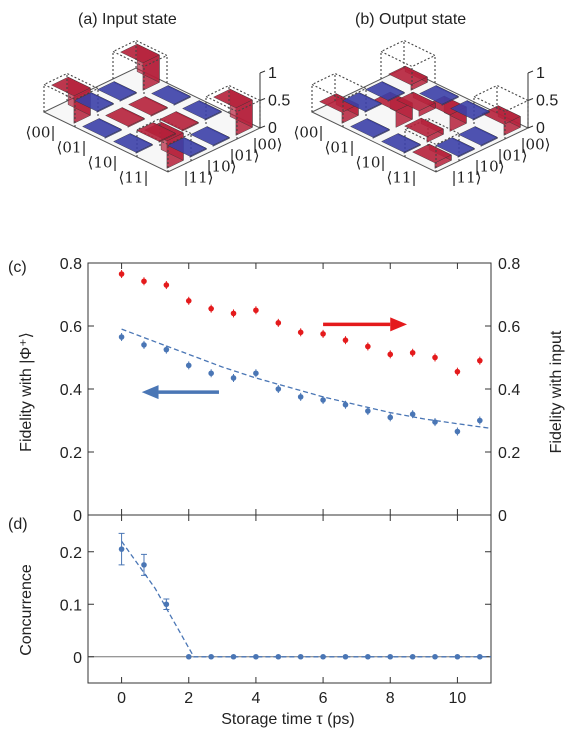 Image resolution: width=569 pixels, height=732 pixels. What do you see at coordinates (556, 391) in the screenshot?
I see `y-axis-title-right-c: Fidelity with input` at bounding box center [556, 391].